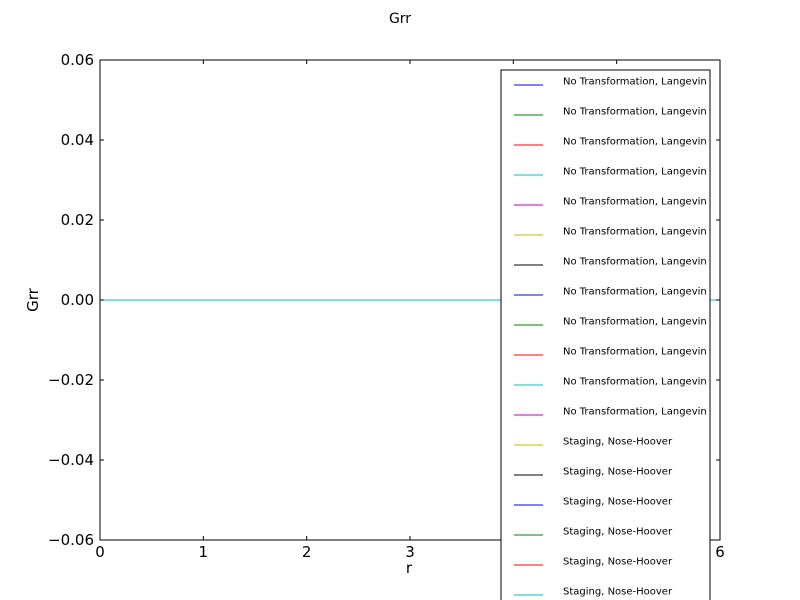  I want to click on x-tick-label: 3, so click(410, 552).